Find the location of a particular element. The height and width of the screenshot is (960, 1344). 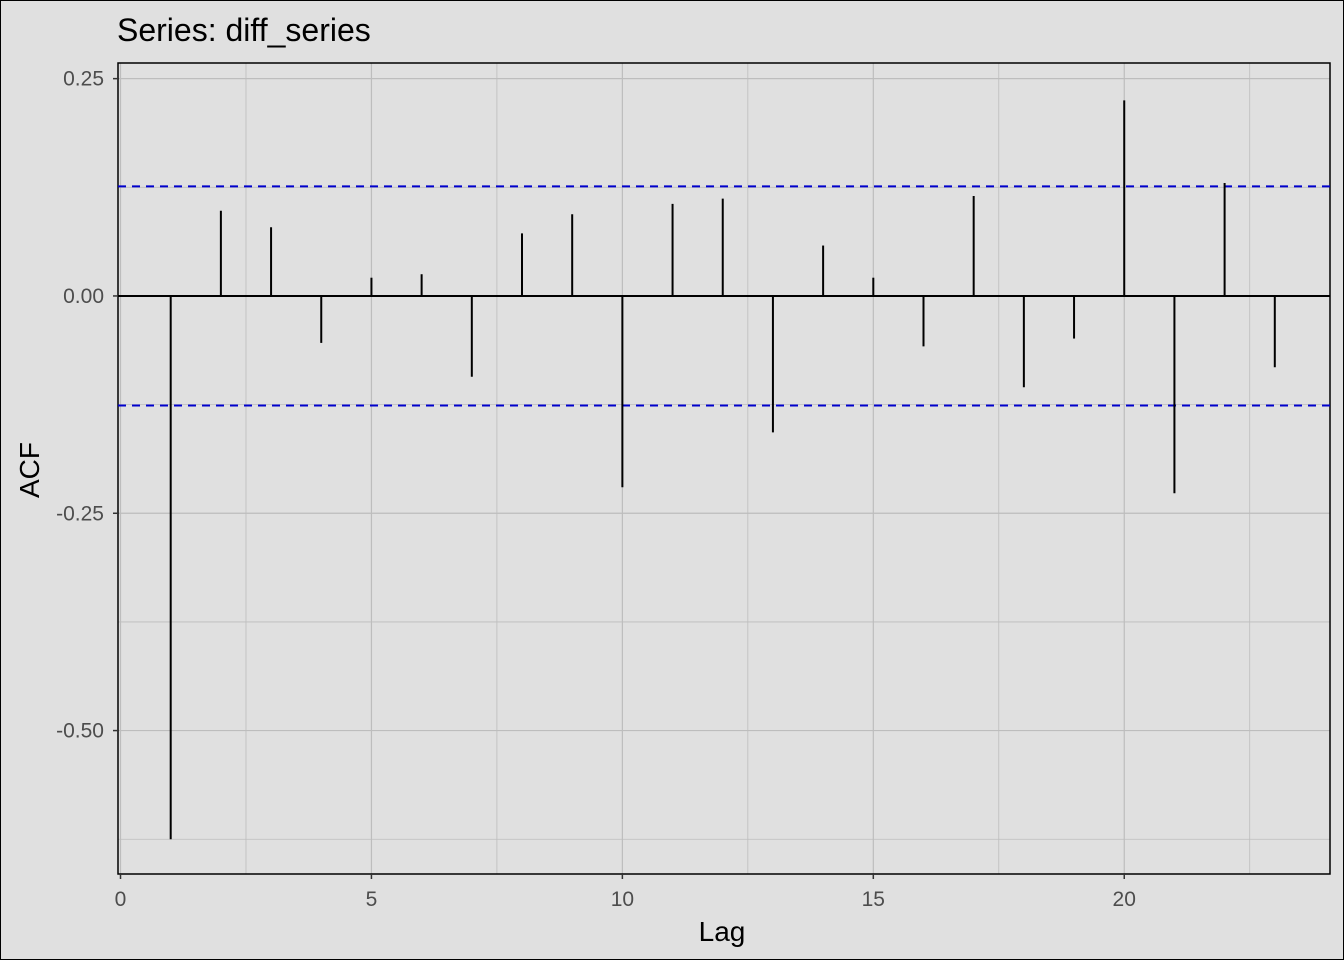

x-tick-label: 15 is located at coordinates (873, 899).